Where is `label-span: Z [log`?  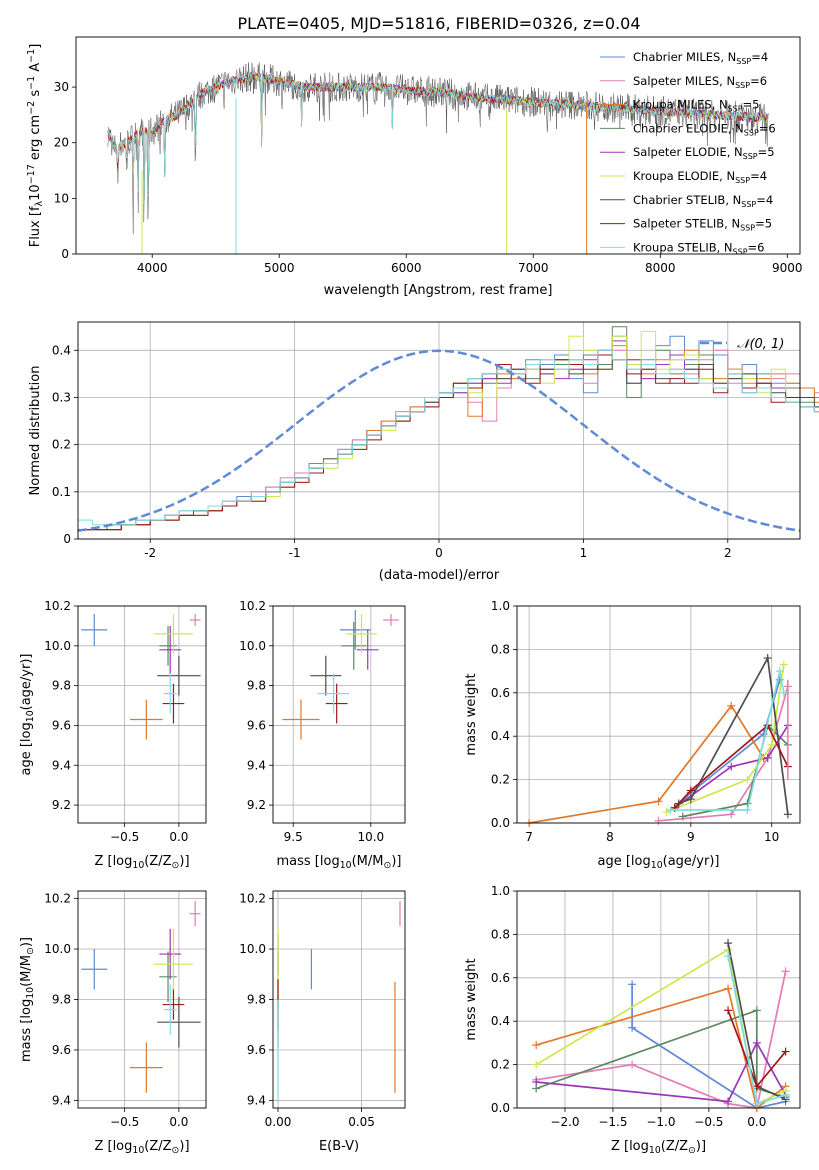 label-span: Z [log is located at coordinates (113, 861).